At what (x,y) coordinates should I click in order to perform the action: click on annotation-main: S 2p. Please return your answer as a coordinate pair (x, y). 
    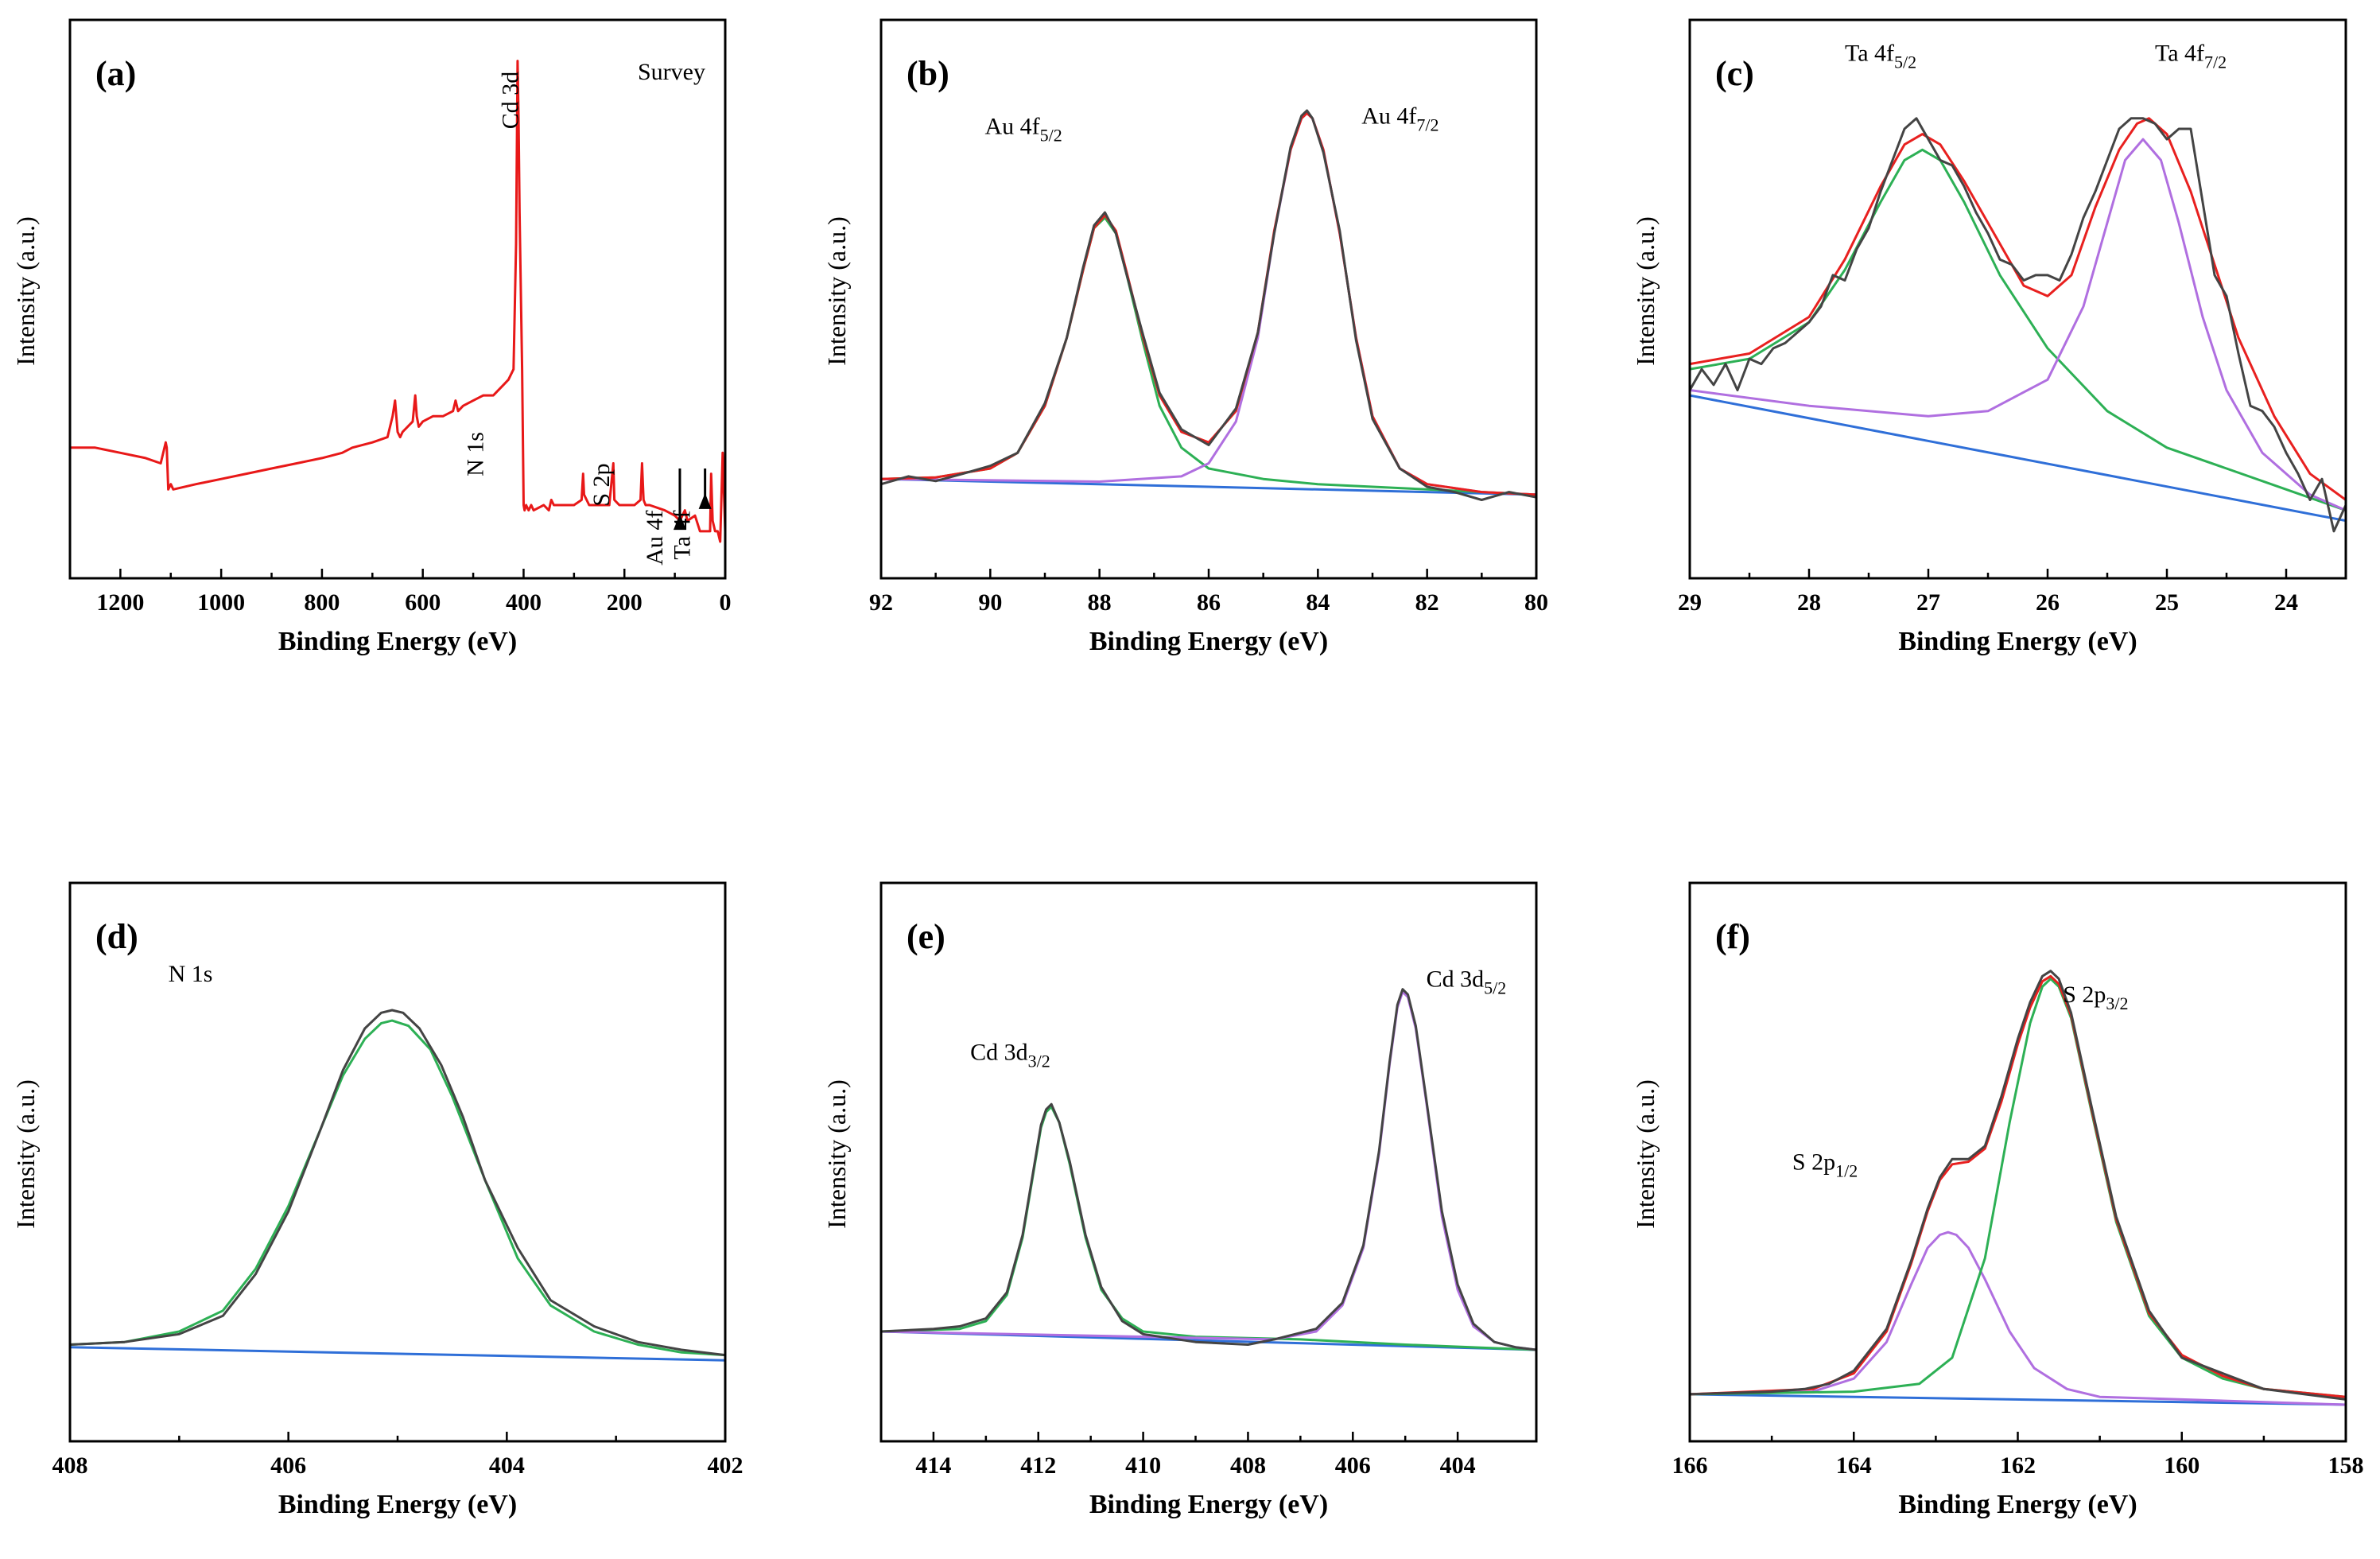
    Looking at the image, I should click on (1813, 1162).